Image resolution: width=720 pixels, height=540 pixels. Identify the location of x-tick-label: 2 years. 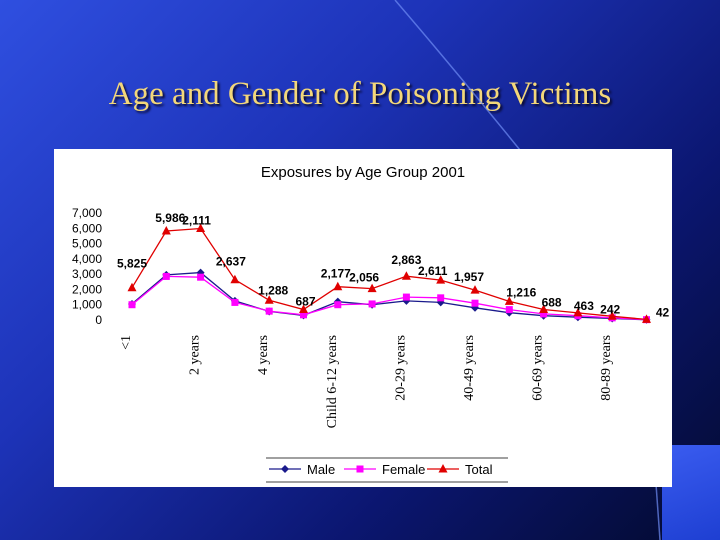
(195, 355).